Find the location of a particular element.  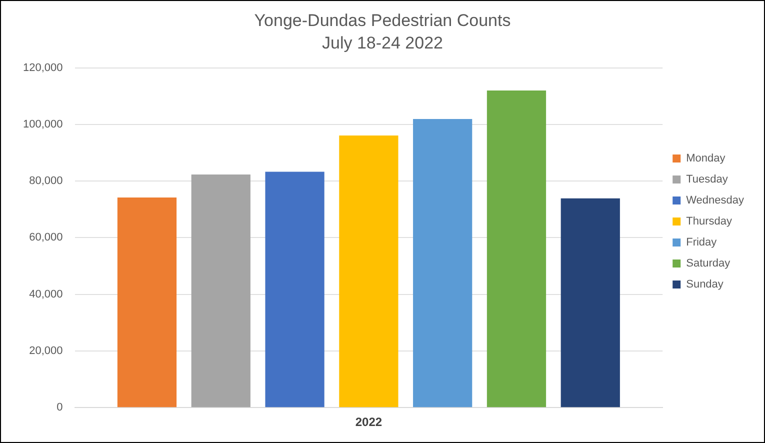

chart-title: Yonge-Dundas Pedestrian Counts is located at coordinates (382, 20).